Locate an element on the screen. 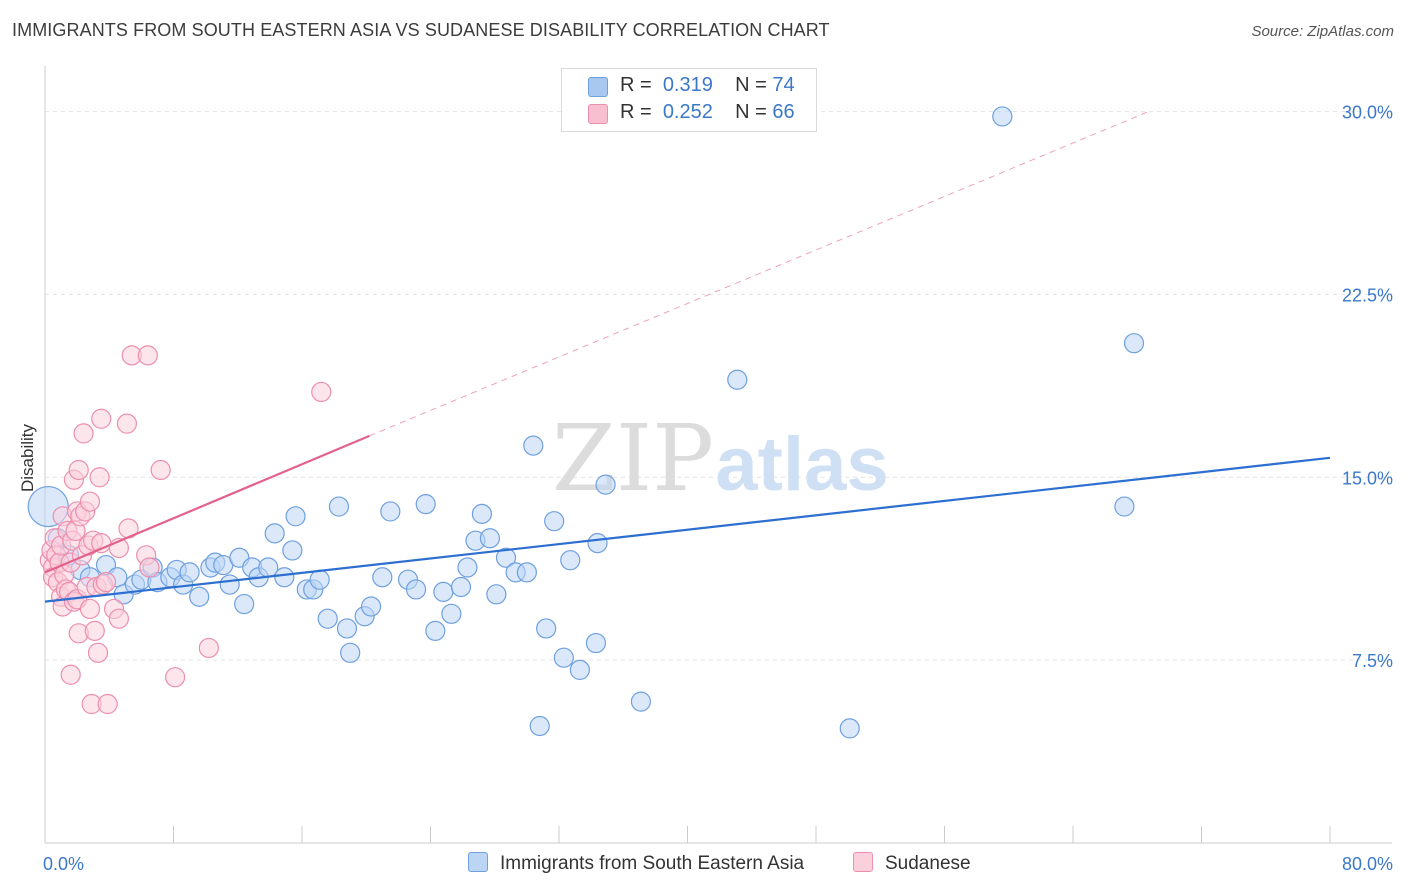  watermark-atlas: atlas is located at coordinates (801, 464).